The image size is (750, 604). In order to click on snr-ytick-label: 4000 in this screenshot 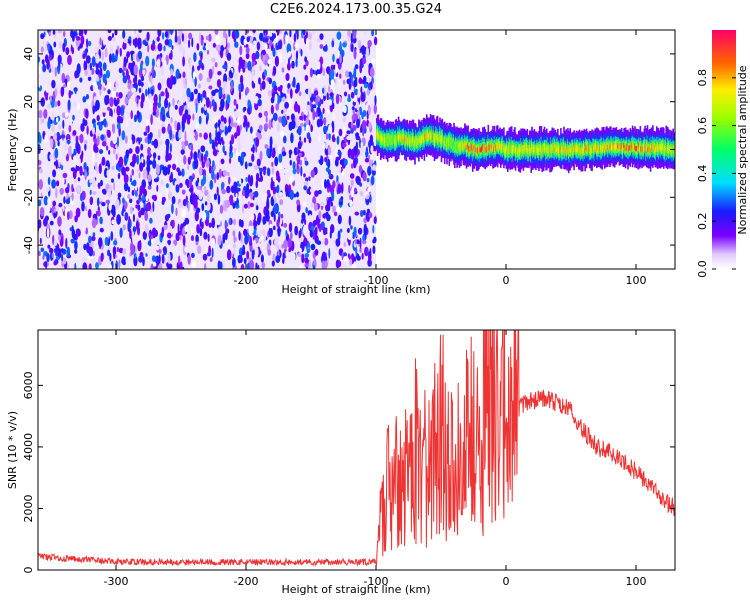, I will do `click(28, 447)`.